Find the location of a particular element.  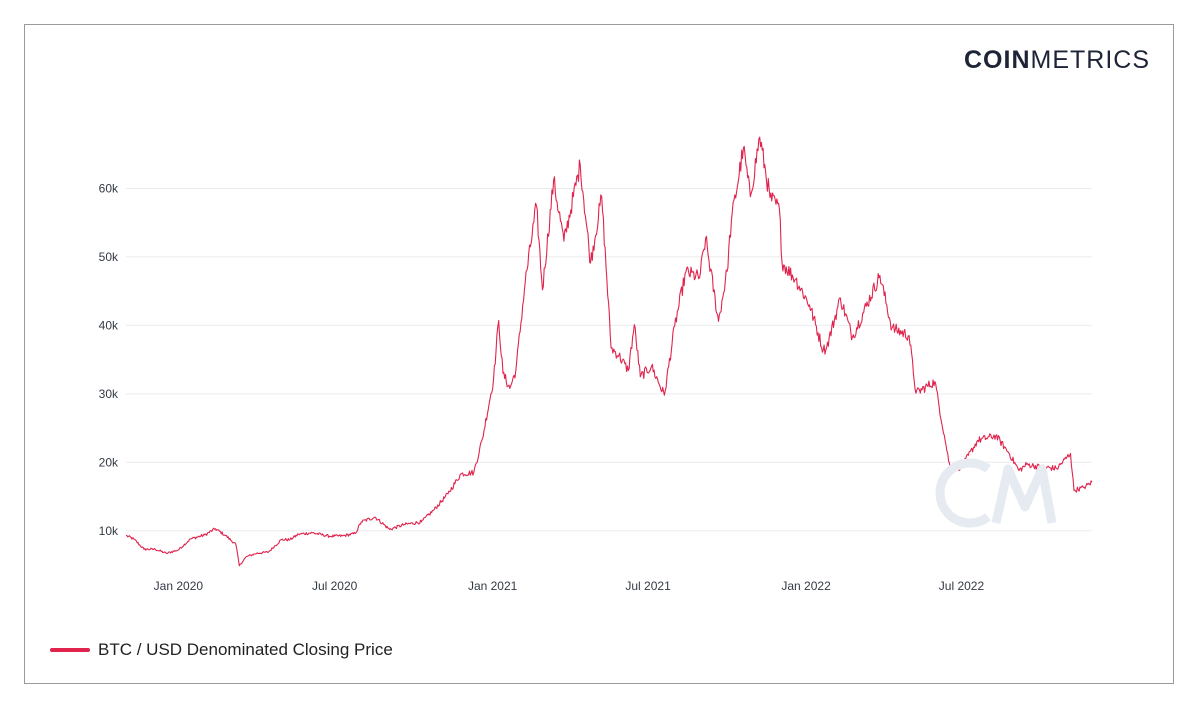

x-tick-label: Jan 2021 is located at coordinates (493, 586).